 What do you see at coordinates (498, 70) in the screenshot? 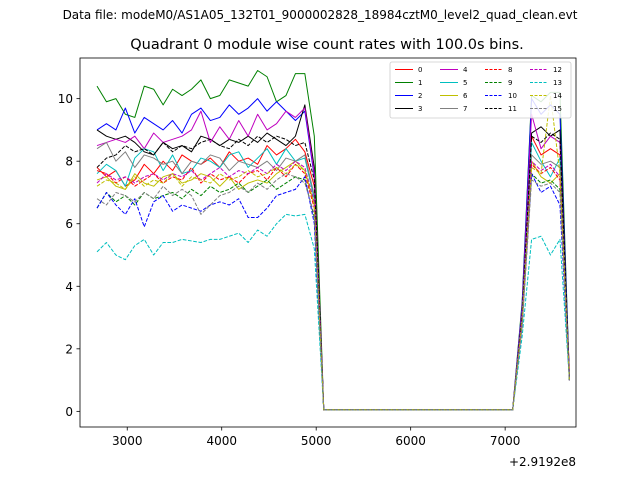
I see `legend-item-8: 8` at bounding box center [498, 70].